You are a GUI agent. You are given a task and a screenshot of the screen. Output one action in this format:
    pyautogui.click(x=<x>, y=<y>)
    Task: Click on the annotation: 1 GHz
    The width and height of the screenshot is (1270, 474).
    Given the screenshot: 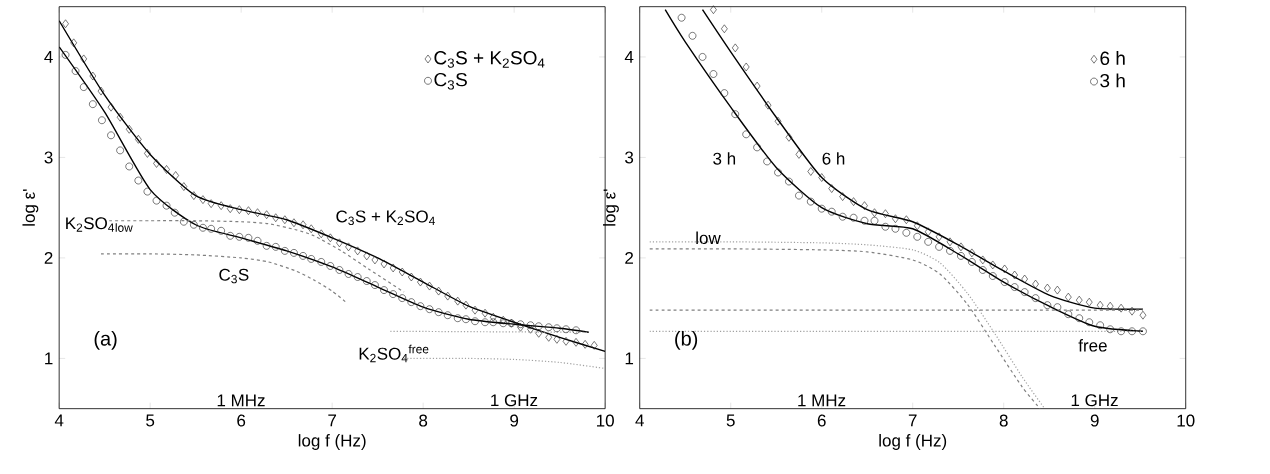 What is the action you would take?
    pyautogui.click(x=1094, y=400)
    